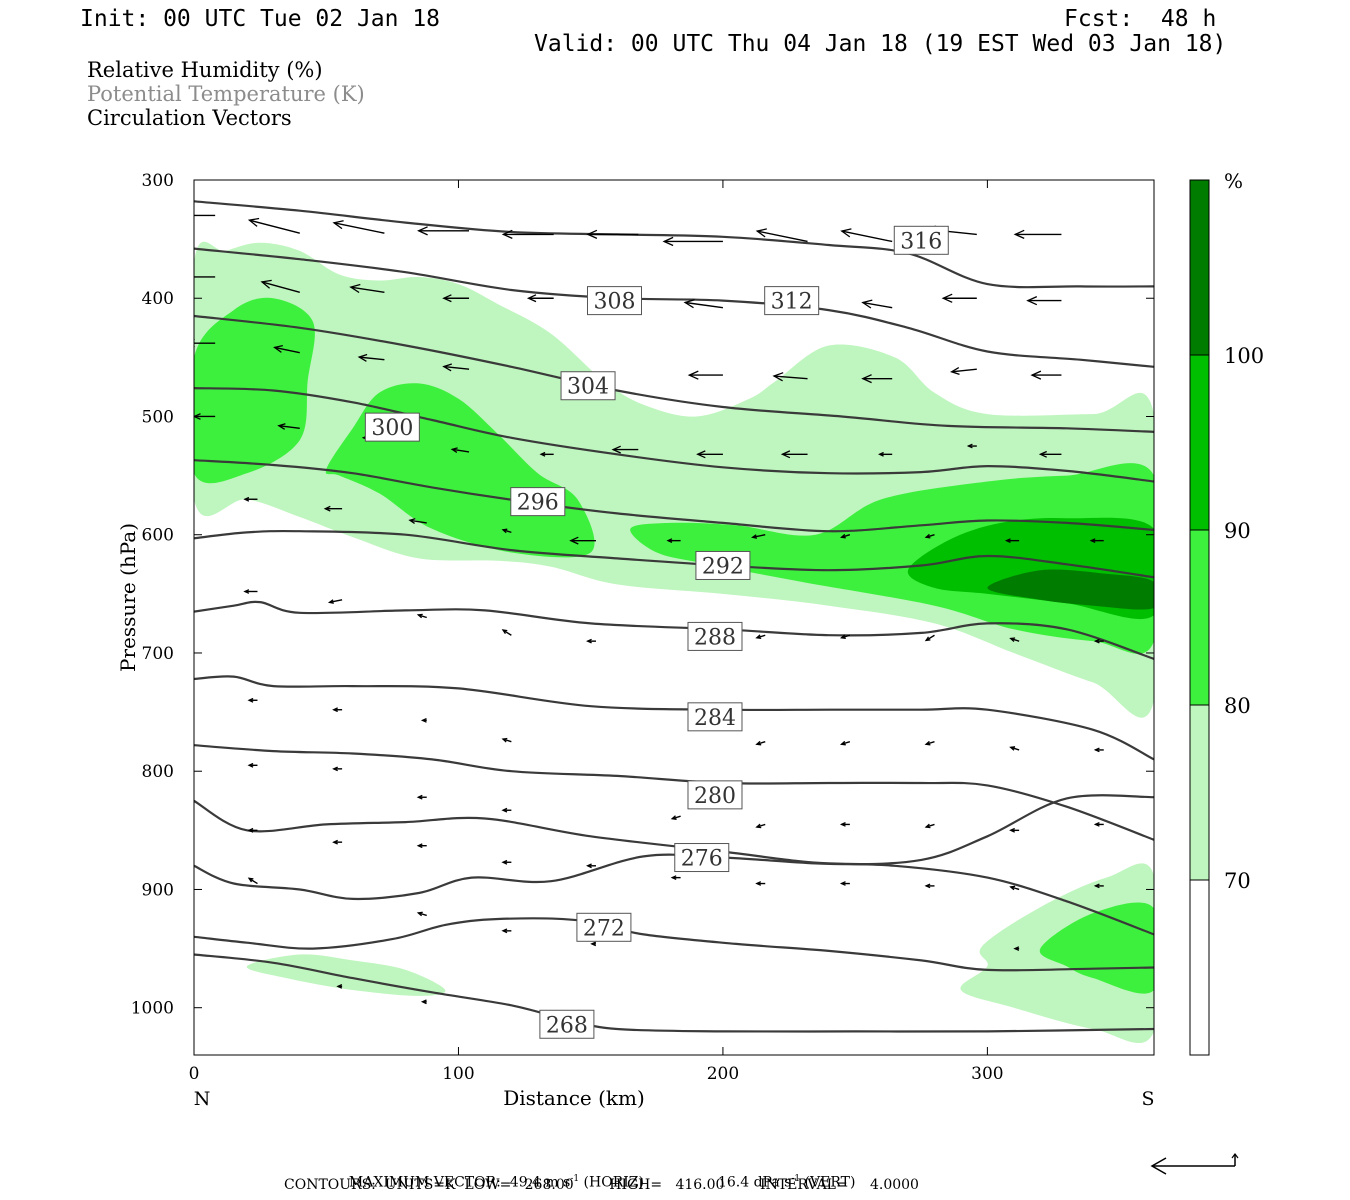 The height and width of the screenshot is (1200, 1350). Describe the element at coordinates (158, 299) in the screenshot. I see `y-tick-label: 400` at that location.